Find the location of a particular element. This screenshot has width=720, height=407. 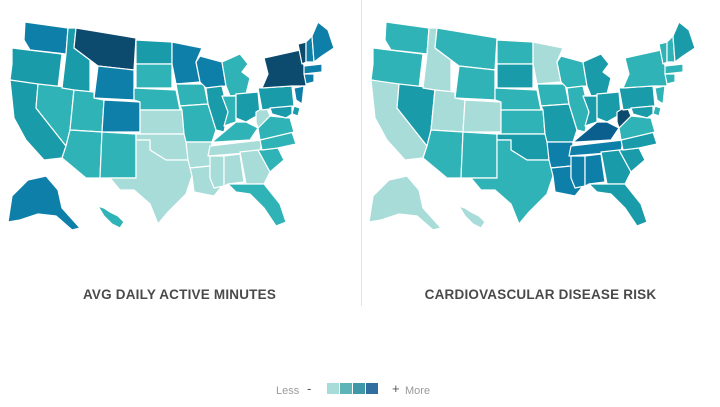

map-title-right: CARDIOVASCULAR DISEASE RISK is located at coordinates (540, 294).